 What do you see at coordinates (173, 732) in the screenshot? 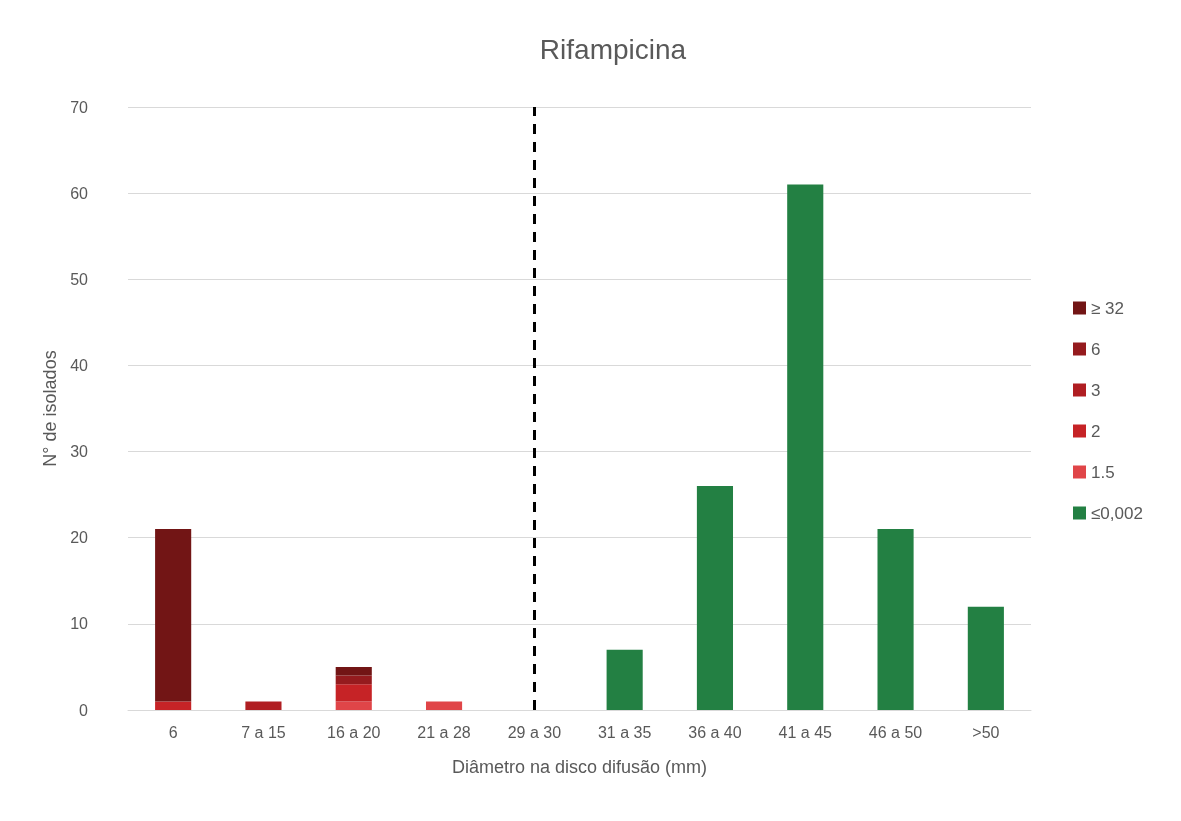
I see `x-tick-label: 6` at bounding box center [173, 732].